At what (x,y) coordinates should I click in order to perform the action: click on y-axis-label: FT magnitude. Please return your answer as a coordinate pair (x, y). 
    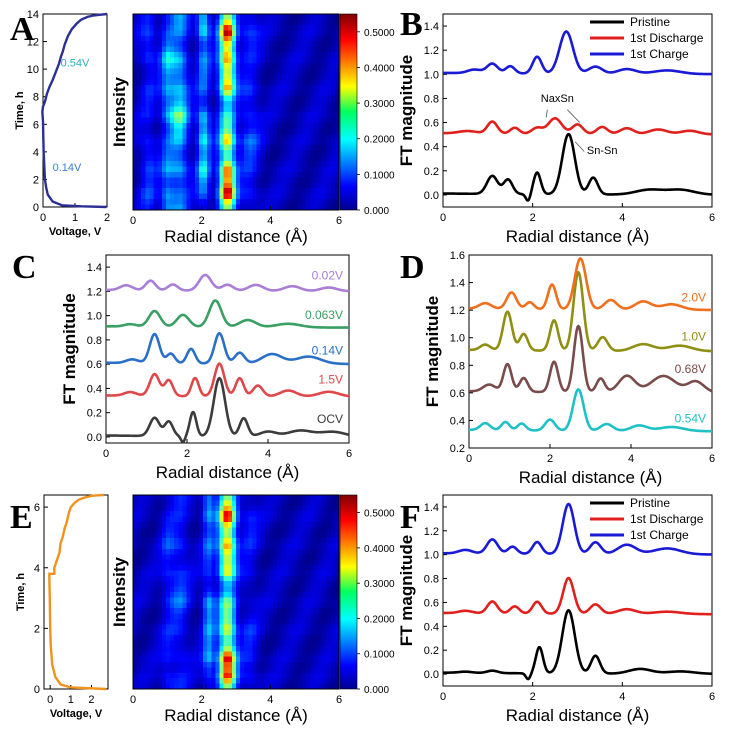
    Looking at the image, I should click on (406, 110).